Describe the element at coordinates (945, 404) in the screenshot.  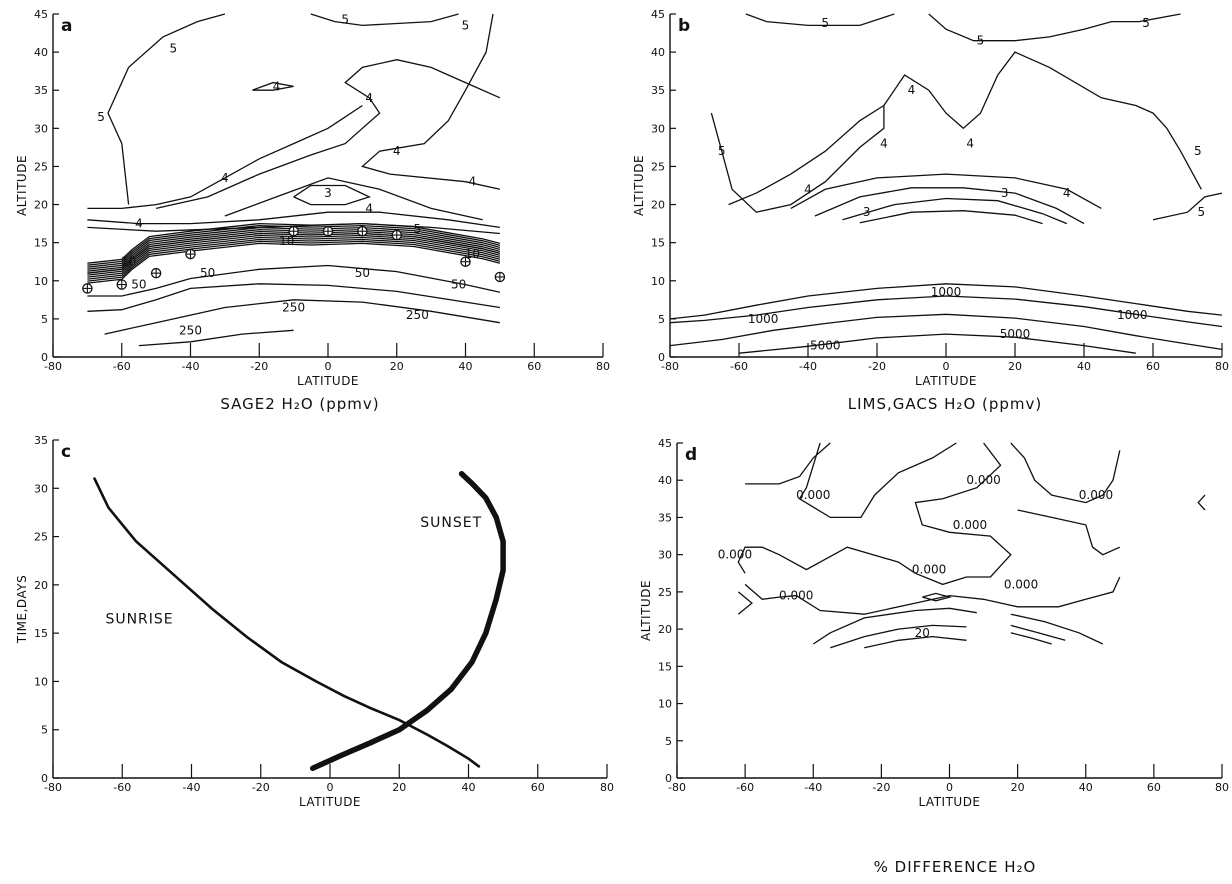
I see `panel-caption: LIMS,GACS H₂O (ppmv)` at that location.